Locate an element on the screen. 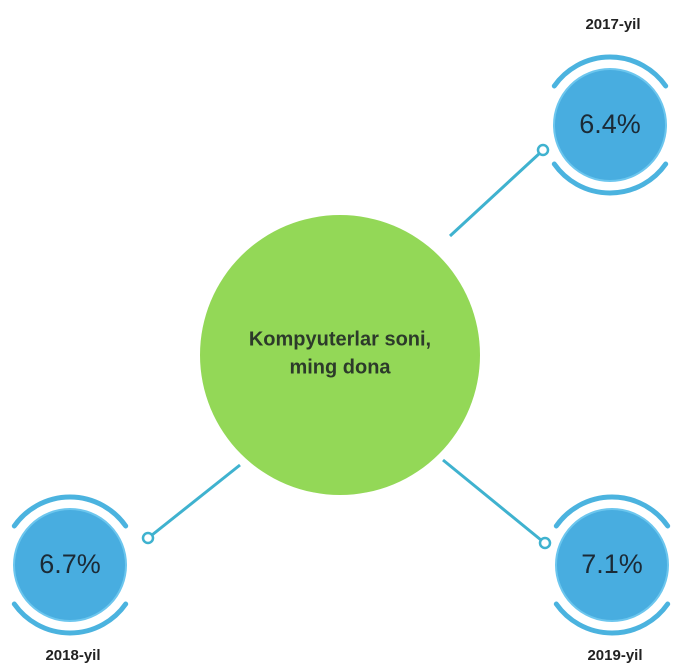 The width and height of the screenshot is (675, 670). node-value: 7.1% is located at coordinates (612, 564).